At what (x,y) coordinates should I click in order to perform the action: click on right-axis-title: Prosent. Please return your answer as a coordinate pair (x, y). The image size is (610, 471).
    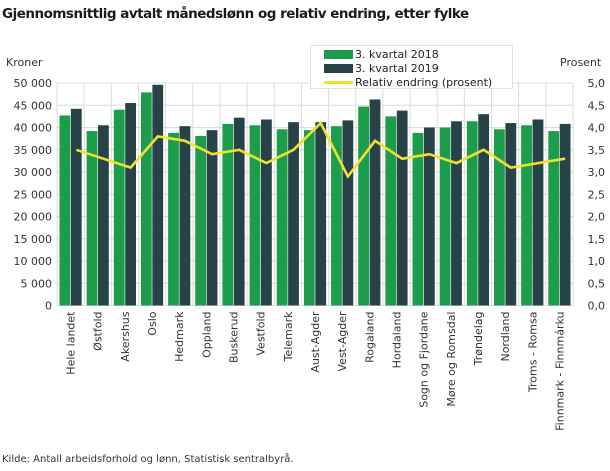
    Looking at the image, I should click on (581, 62).